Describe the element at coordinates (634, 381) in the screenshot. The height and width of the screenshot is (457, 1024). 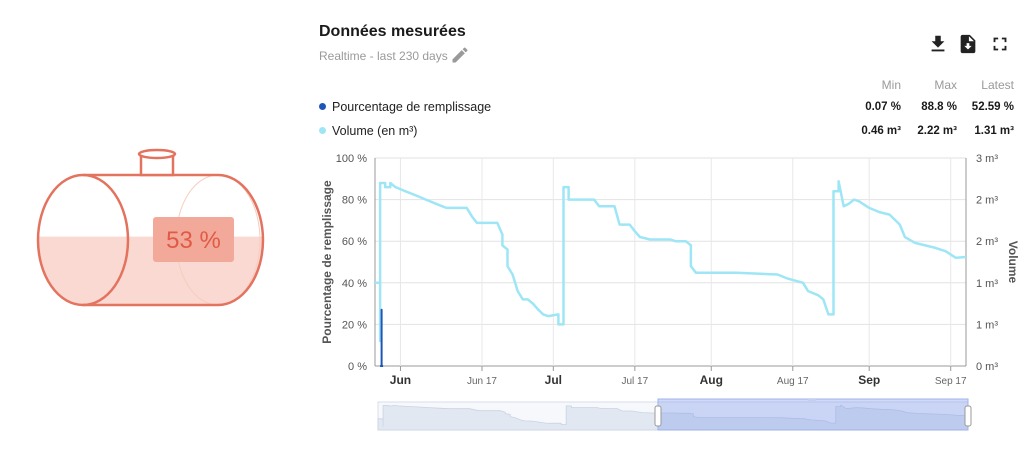
I see `x-tick-label: Jul 17` at that location.